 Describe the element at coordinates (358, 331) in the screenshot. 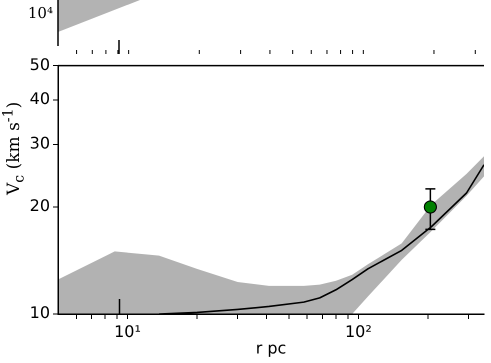

I see `x-tick-label: 10²` at that location.